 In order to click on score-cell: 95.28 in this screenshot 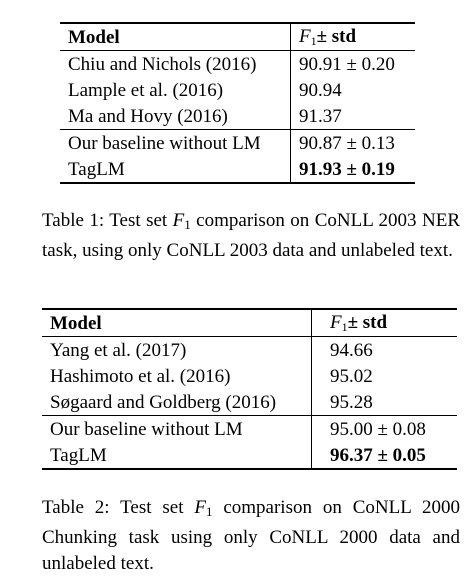, I will do `click(384, 402)`.